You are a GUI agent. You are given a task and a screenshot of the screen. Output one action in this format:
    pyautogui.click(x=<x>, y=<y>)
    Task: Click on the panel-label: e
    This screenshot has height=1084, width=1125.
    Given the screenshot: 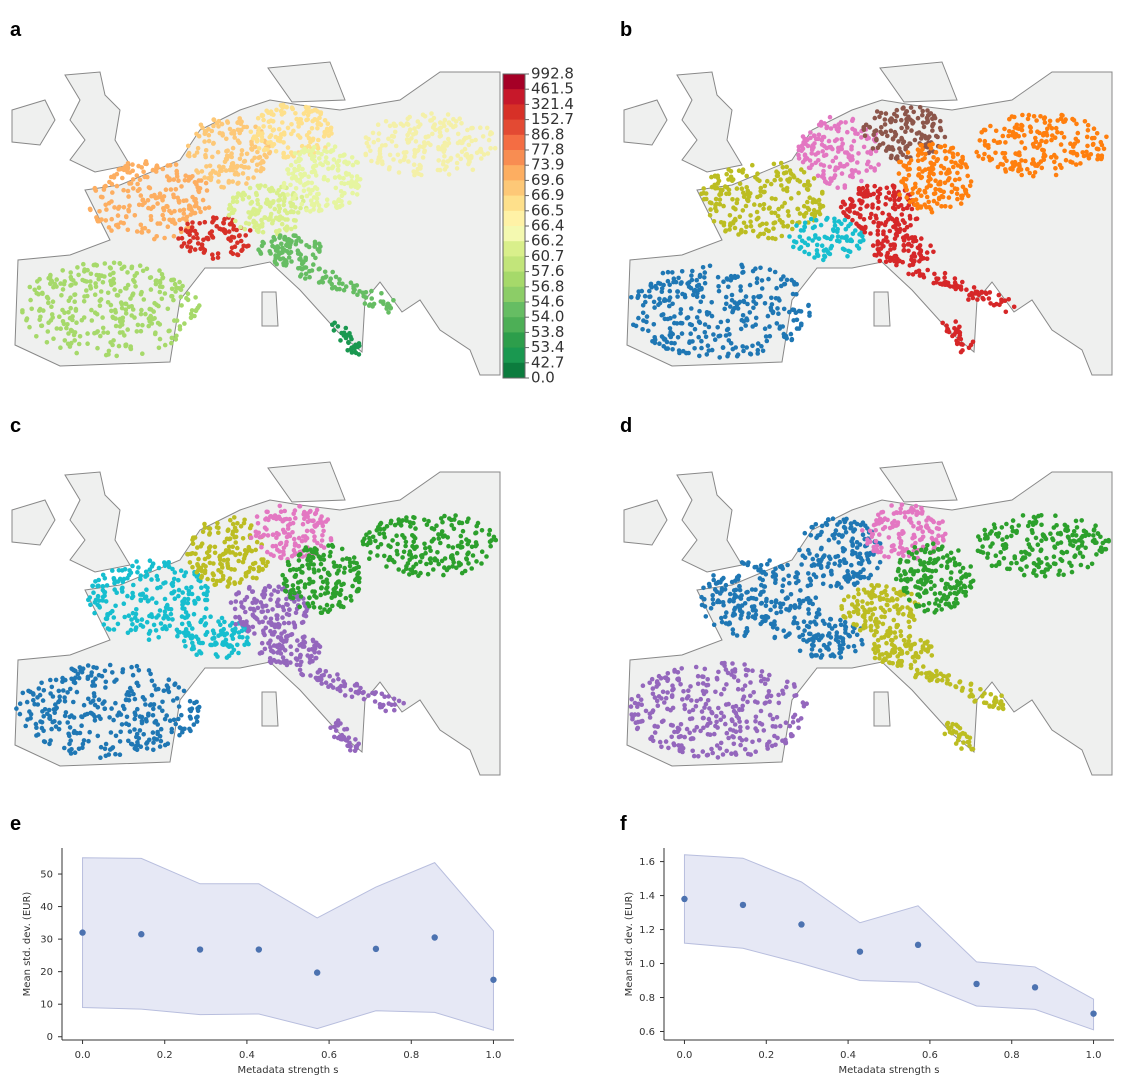 What is the action you would take?
    pyautogui.click(x=15, y=824)
    